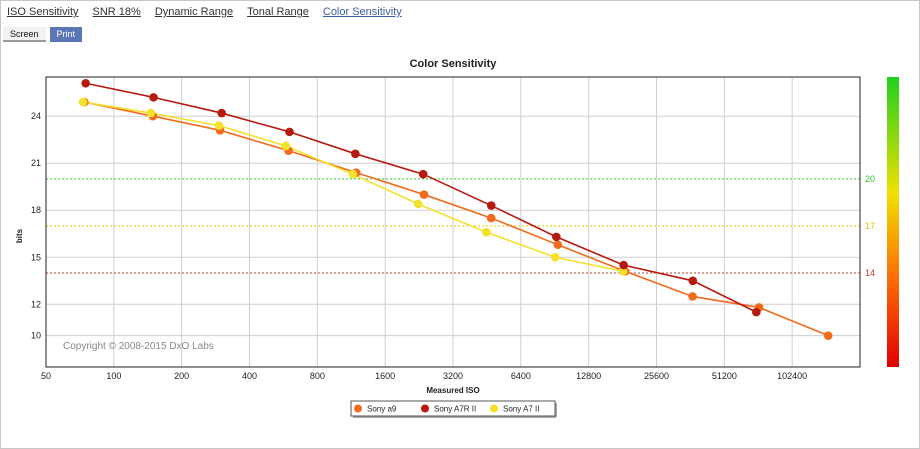 The height and width of the screenshot is (449, 920). Describe the element at coordinates (194, 12) in the screenshot. I see `tab-dynamic-range: Dynamic Range` at that location.